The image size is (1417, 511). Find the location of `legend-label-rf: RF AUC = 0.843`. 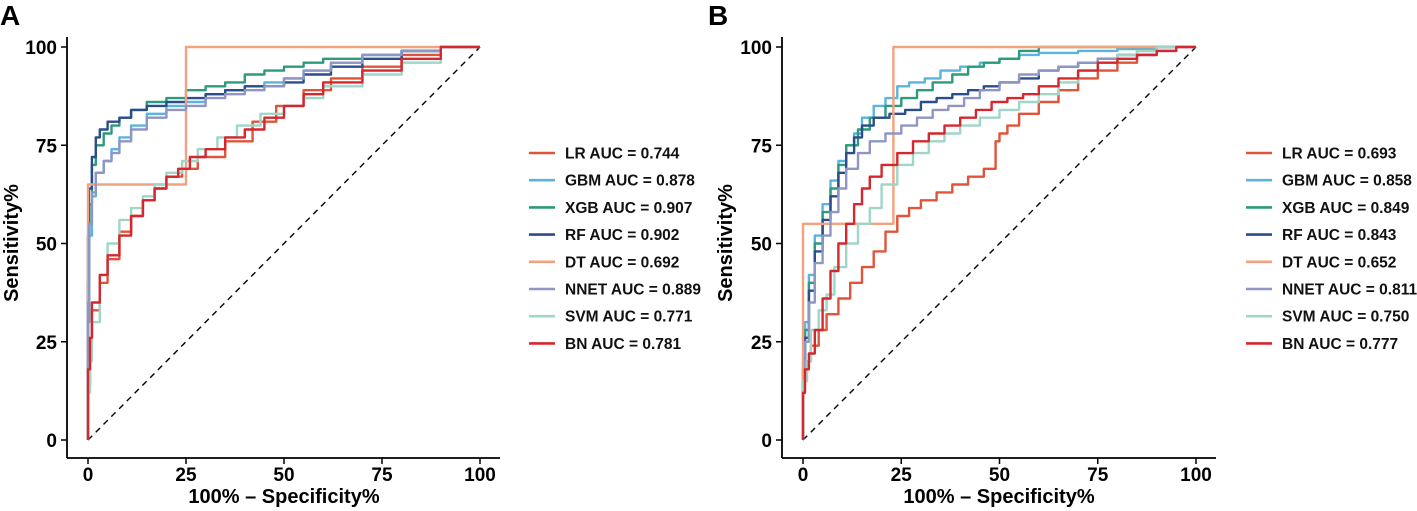

legend-label-rf: RF AUC = 0.843 is located at coordinates (1339, 235).